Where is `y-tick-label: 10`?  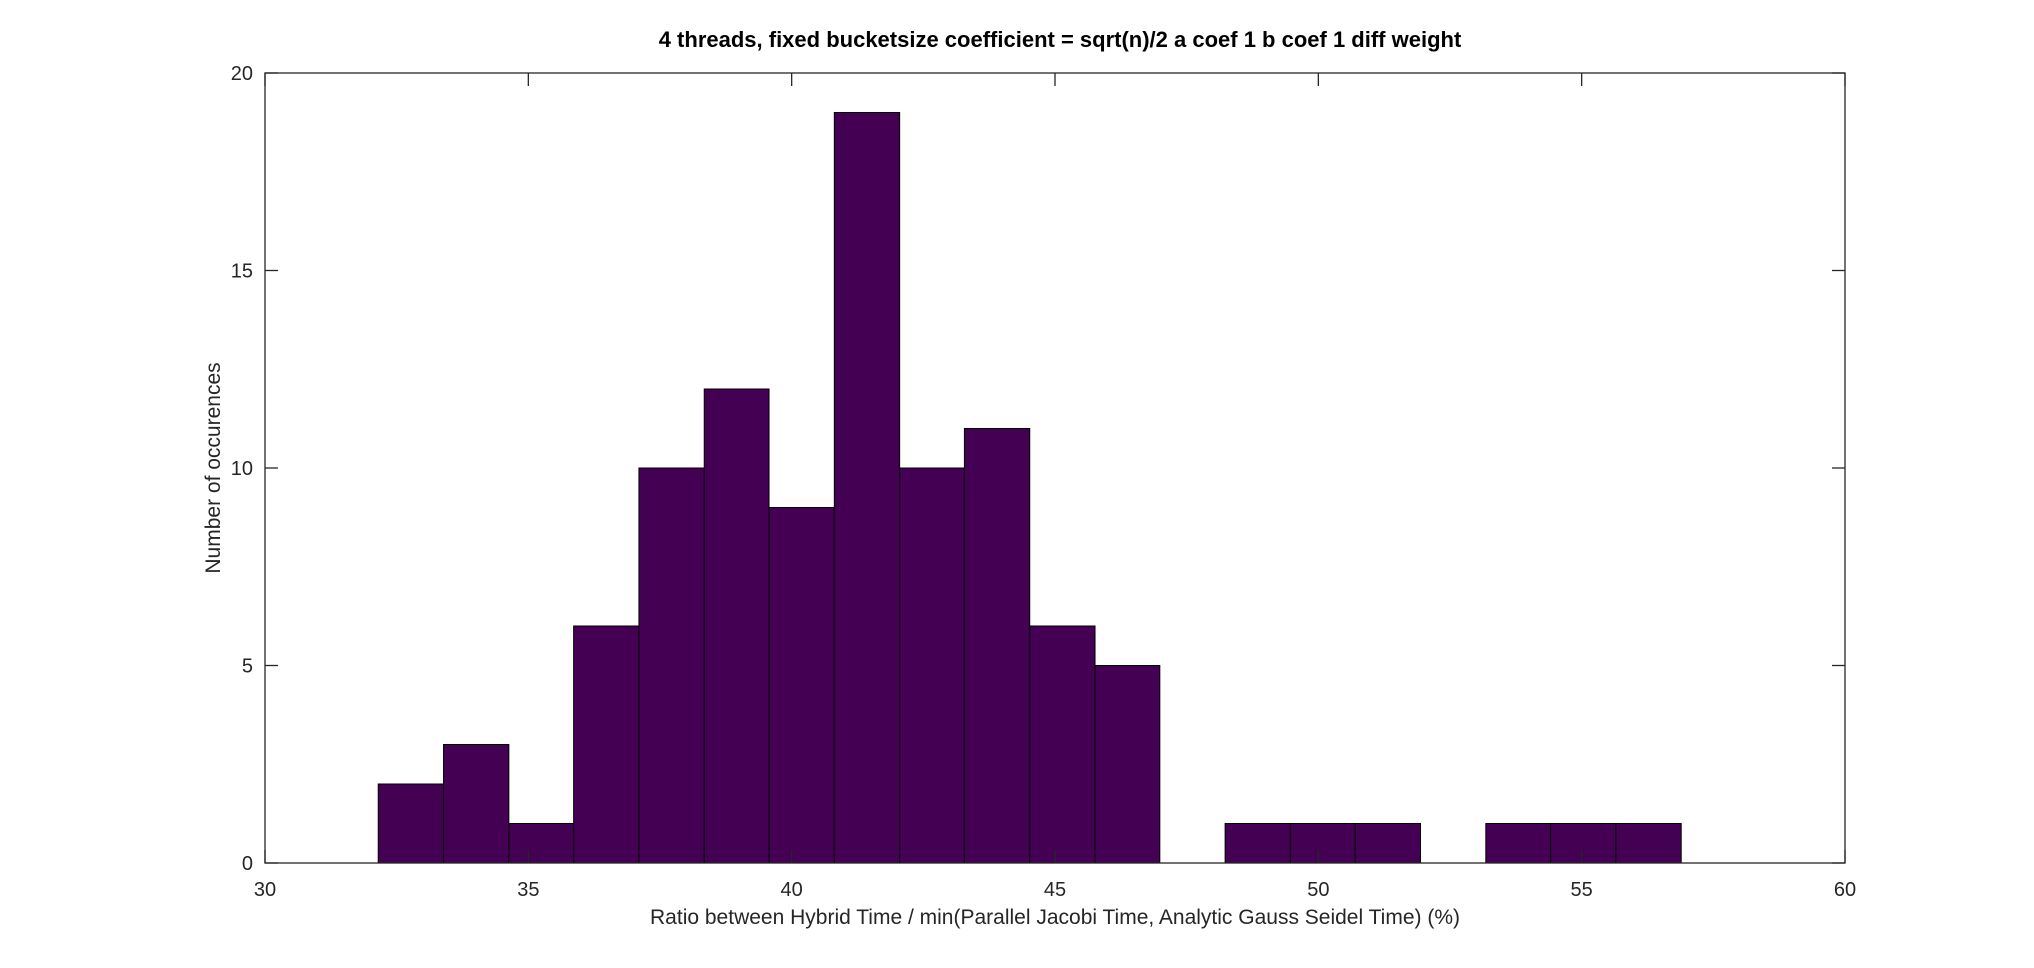 y-tick-label: 10 is located at coordinates (242, 469).